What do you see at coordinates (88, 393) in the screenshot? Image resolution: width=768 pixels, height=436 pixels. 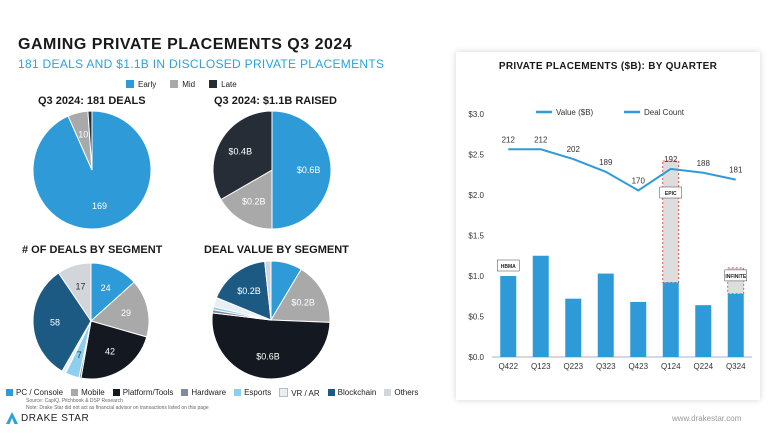 I see `segment-legend-item: Mobile` at bounding box center [88, 393].